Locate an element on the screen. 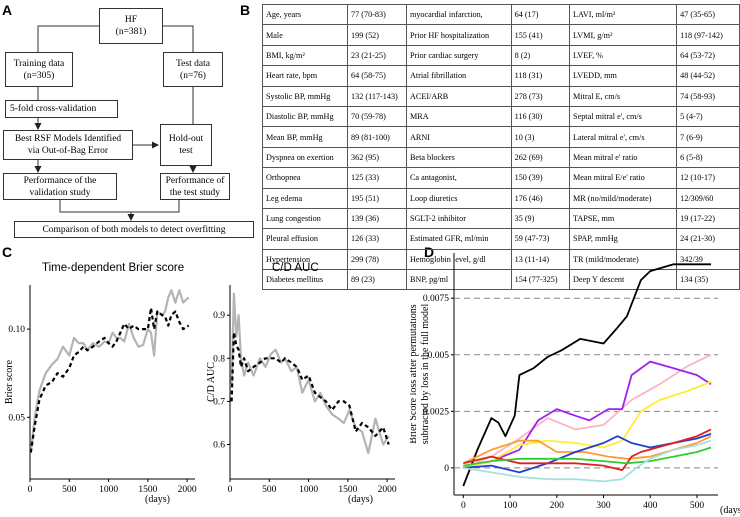 This screenshot has height=517, width=740. x-tick-label: 400 is located at coordinates (650, 506).